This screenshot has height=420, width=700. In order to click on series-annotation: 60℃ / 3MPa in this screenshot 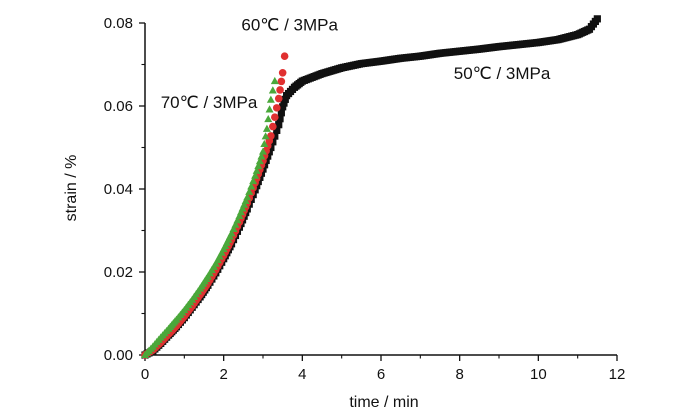, I will do `click(289, 24)`.